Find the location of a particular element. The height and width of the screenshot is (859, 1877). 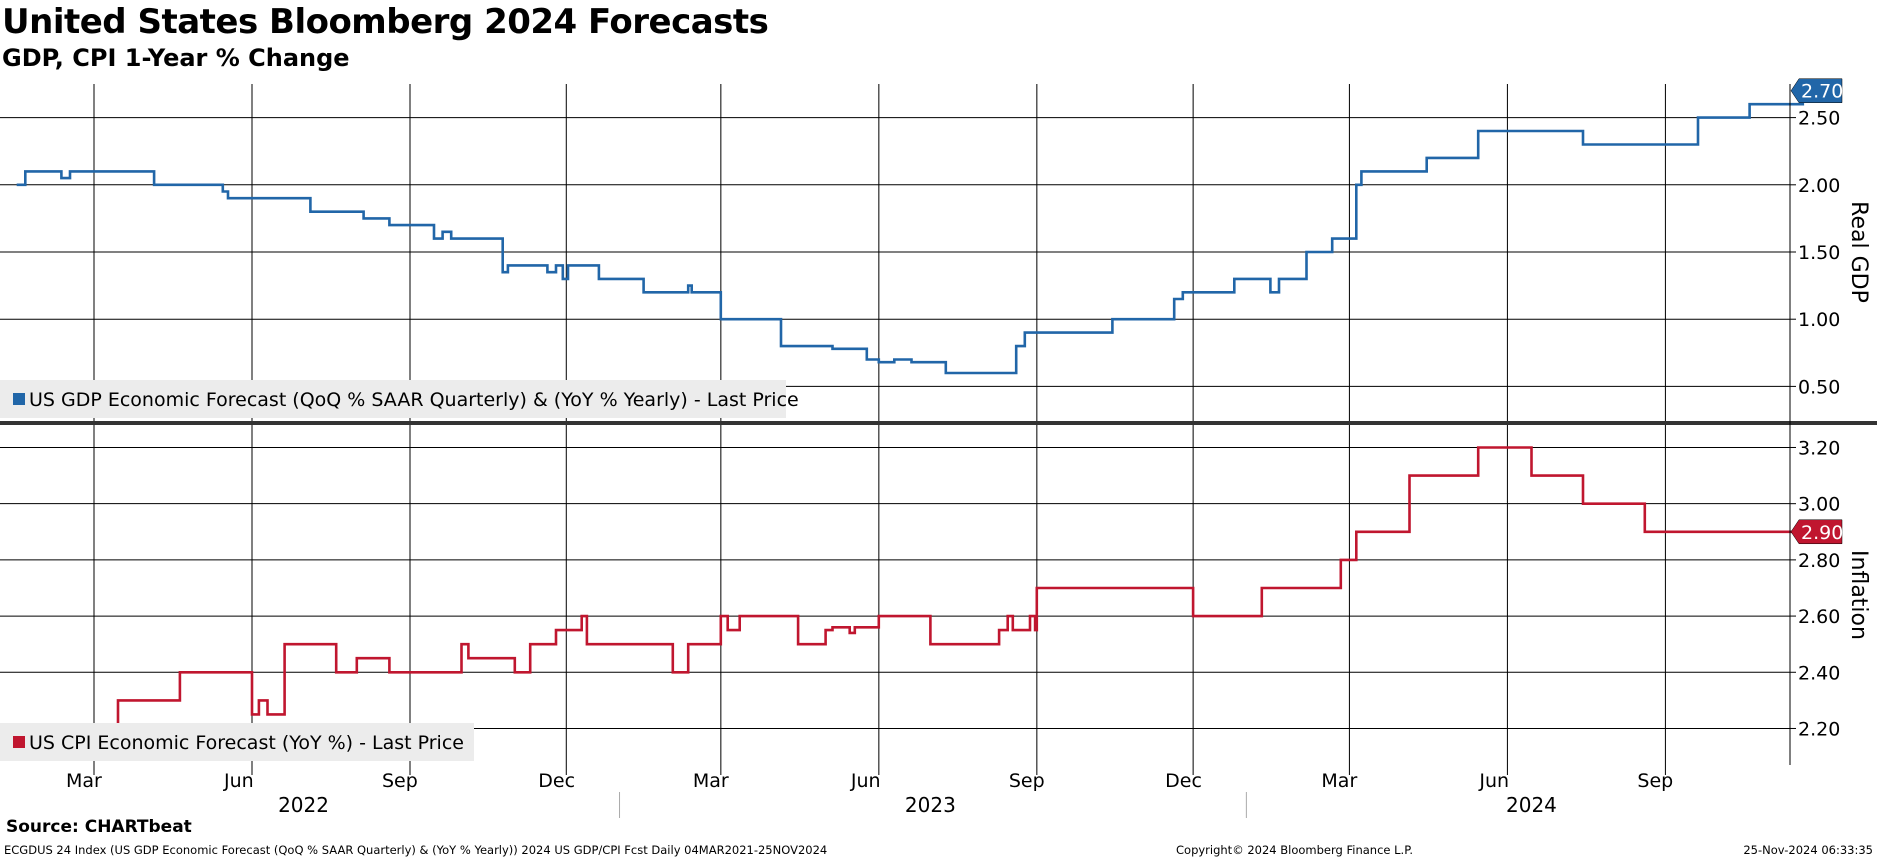

footer-timestamp: 25-Nov-2024 06:33:35 is located at coordinates (1808, 850).